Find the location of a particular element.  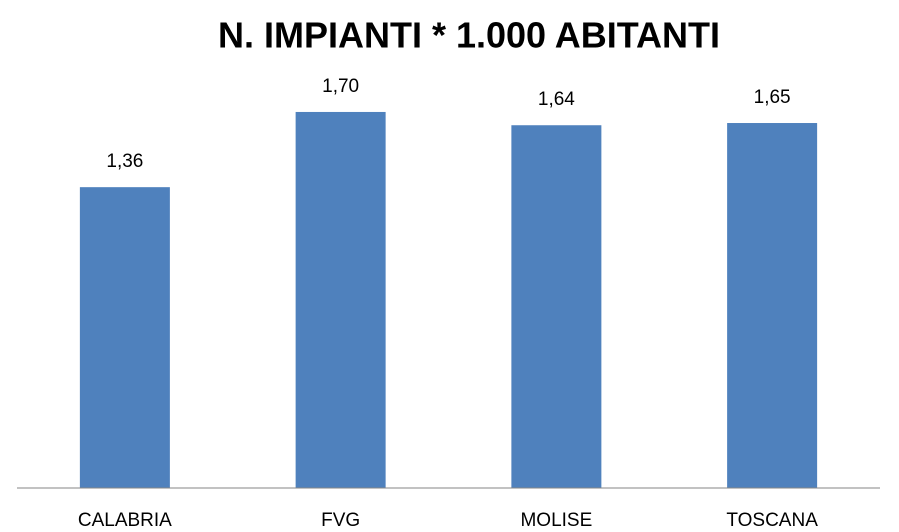

value-label: 1,64 is located at coordinates (556, 99).